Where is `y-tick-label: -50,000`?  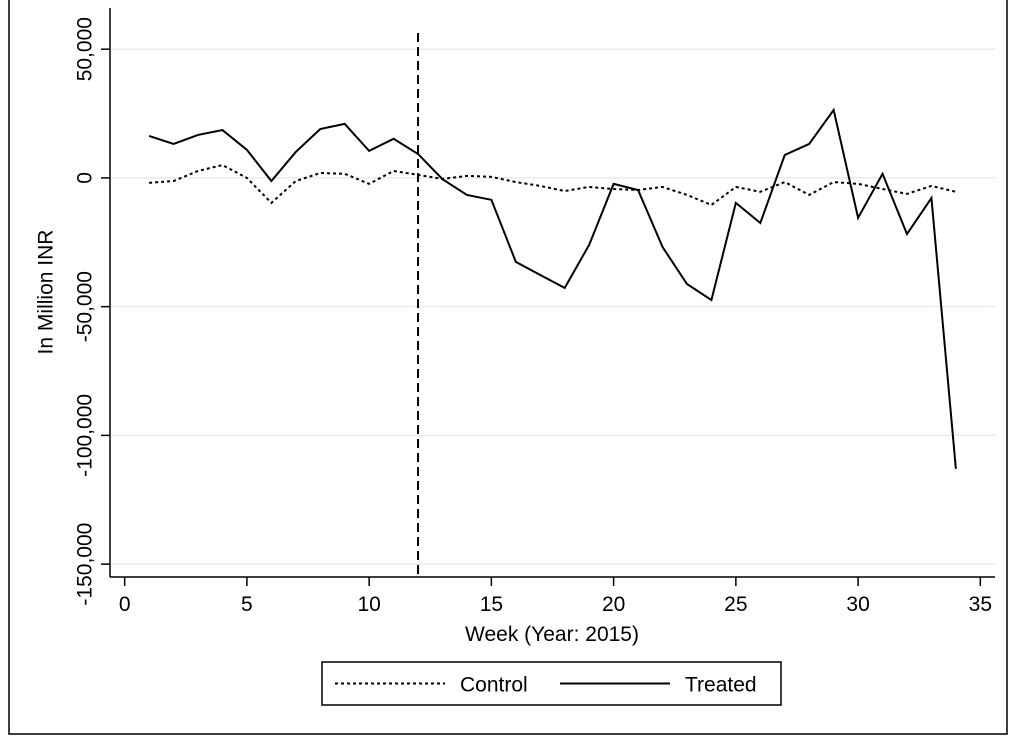
y-tick-label: -50,000 is located at coordinates (85, 306).